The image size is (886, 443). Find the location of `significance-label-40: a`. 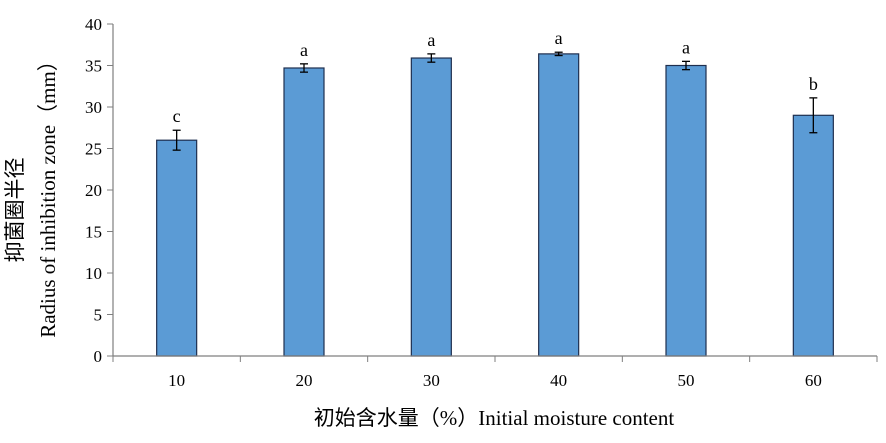

significance-label-40: a is located at coordinates (559, 38).